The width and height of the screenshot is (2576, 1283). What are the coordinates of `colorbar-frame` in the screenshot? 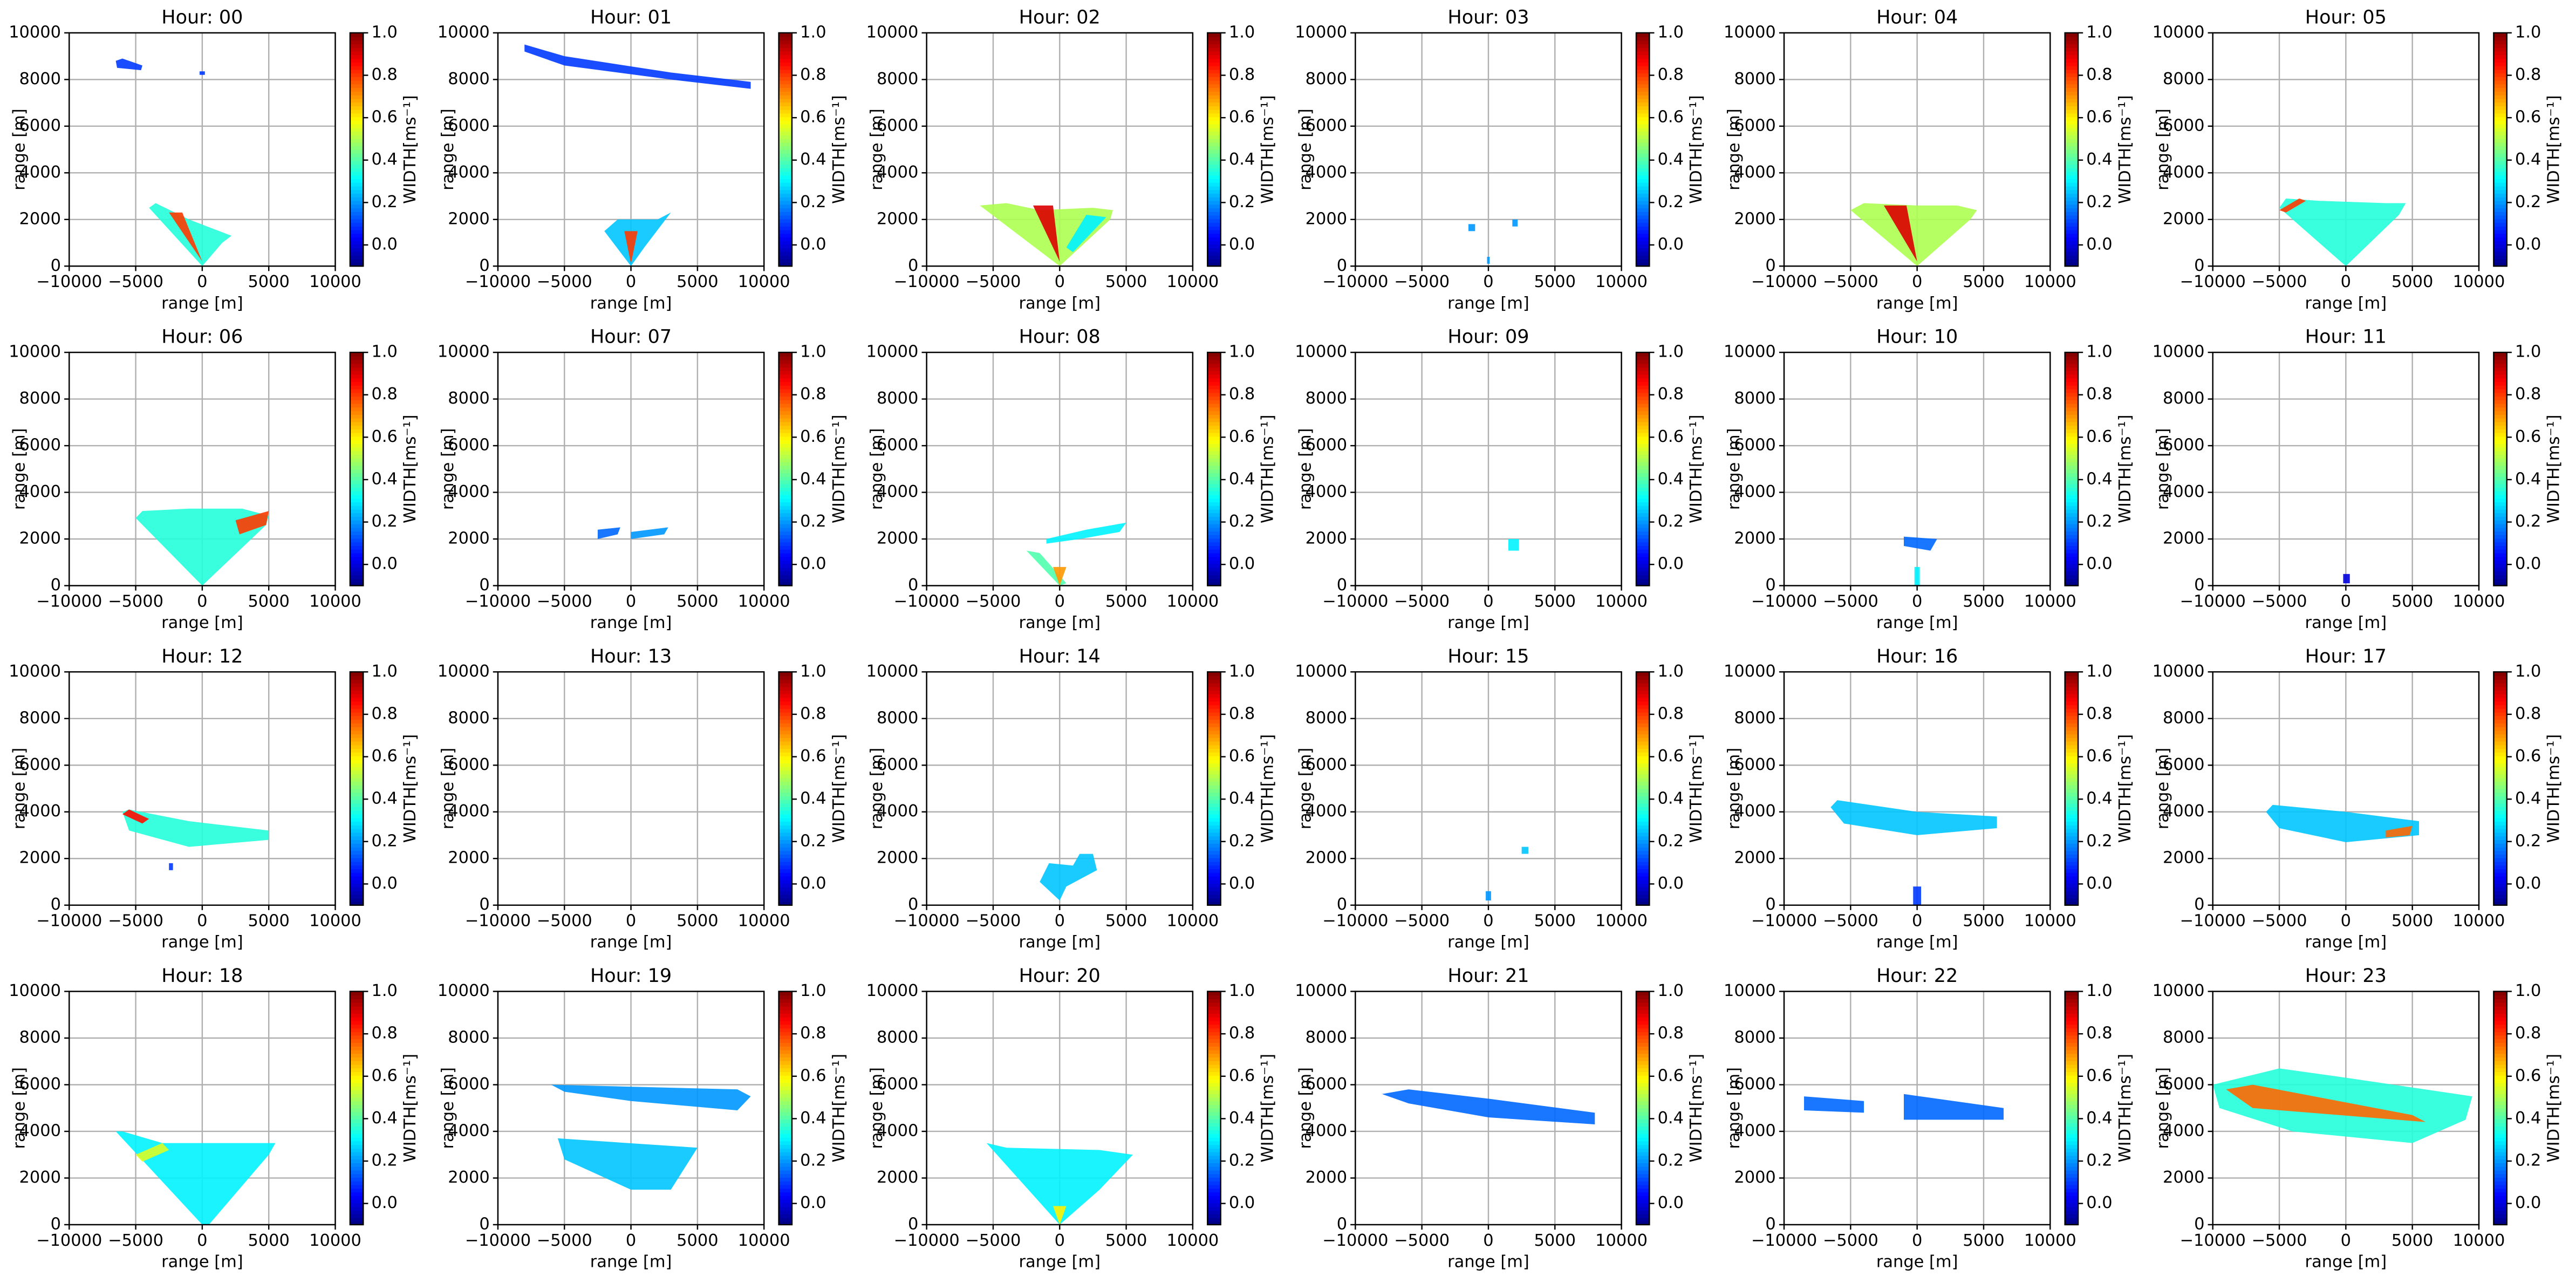 It's located at (2071, 1108).